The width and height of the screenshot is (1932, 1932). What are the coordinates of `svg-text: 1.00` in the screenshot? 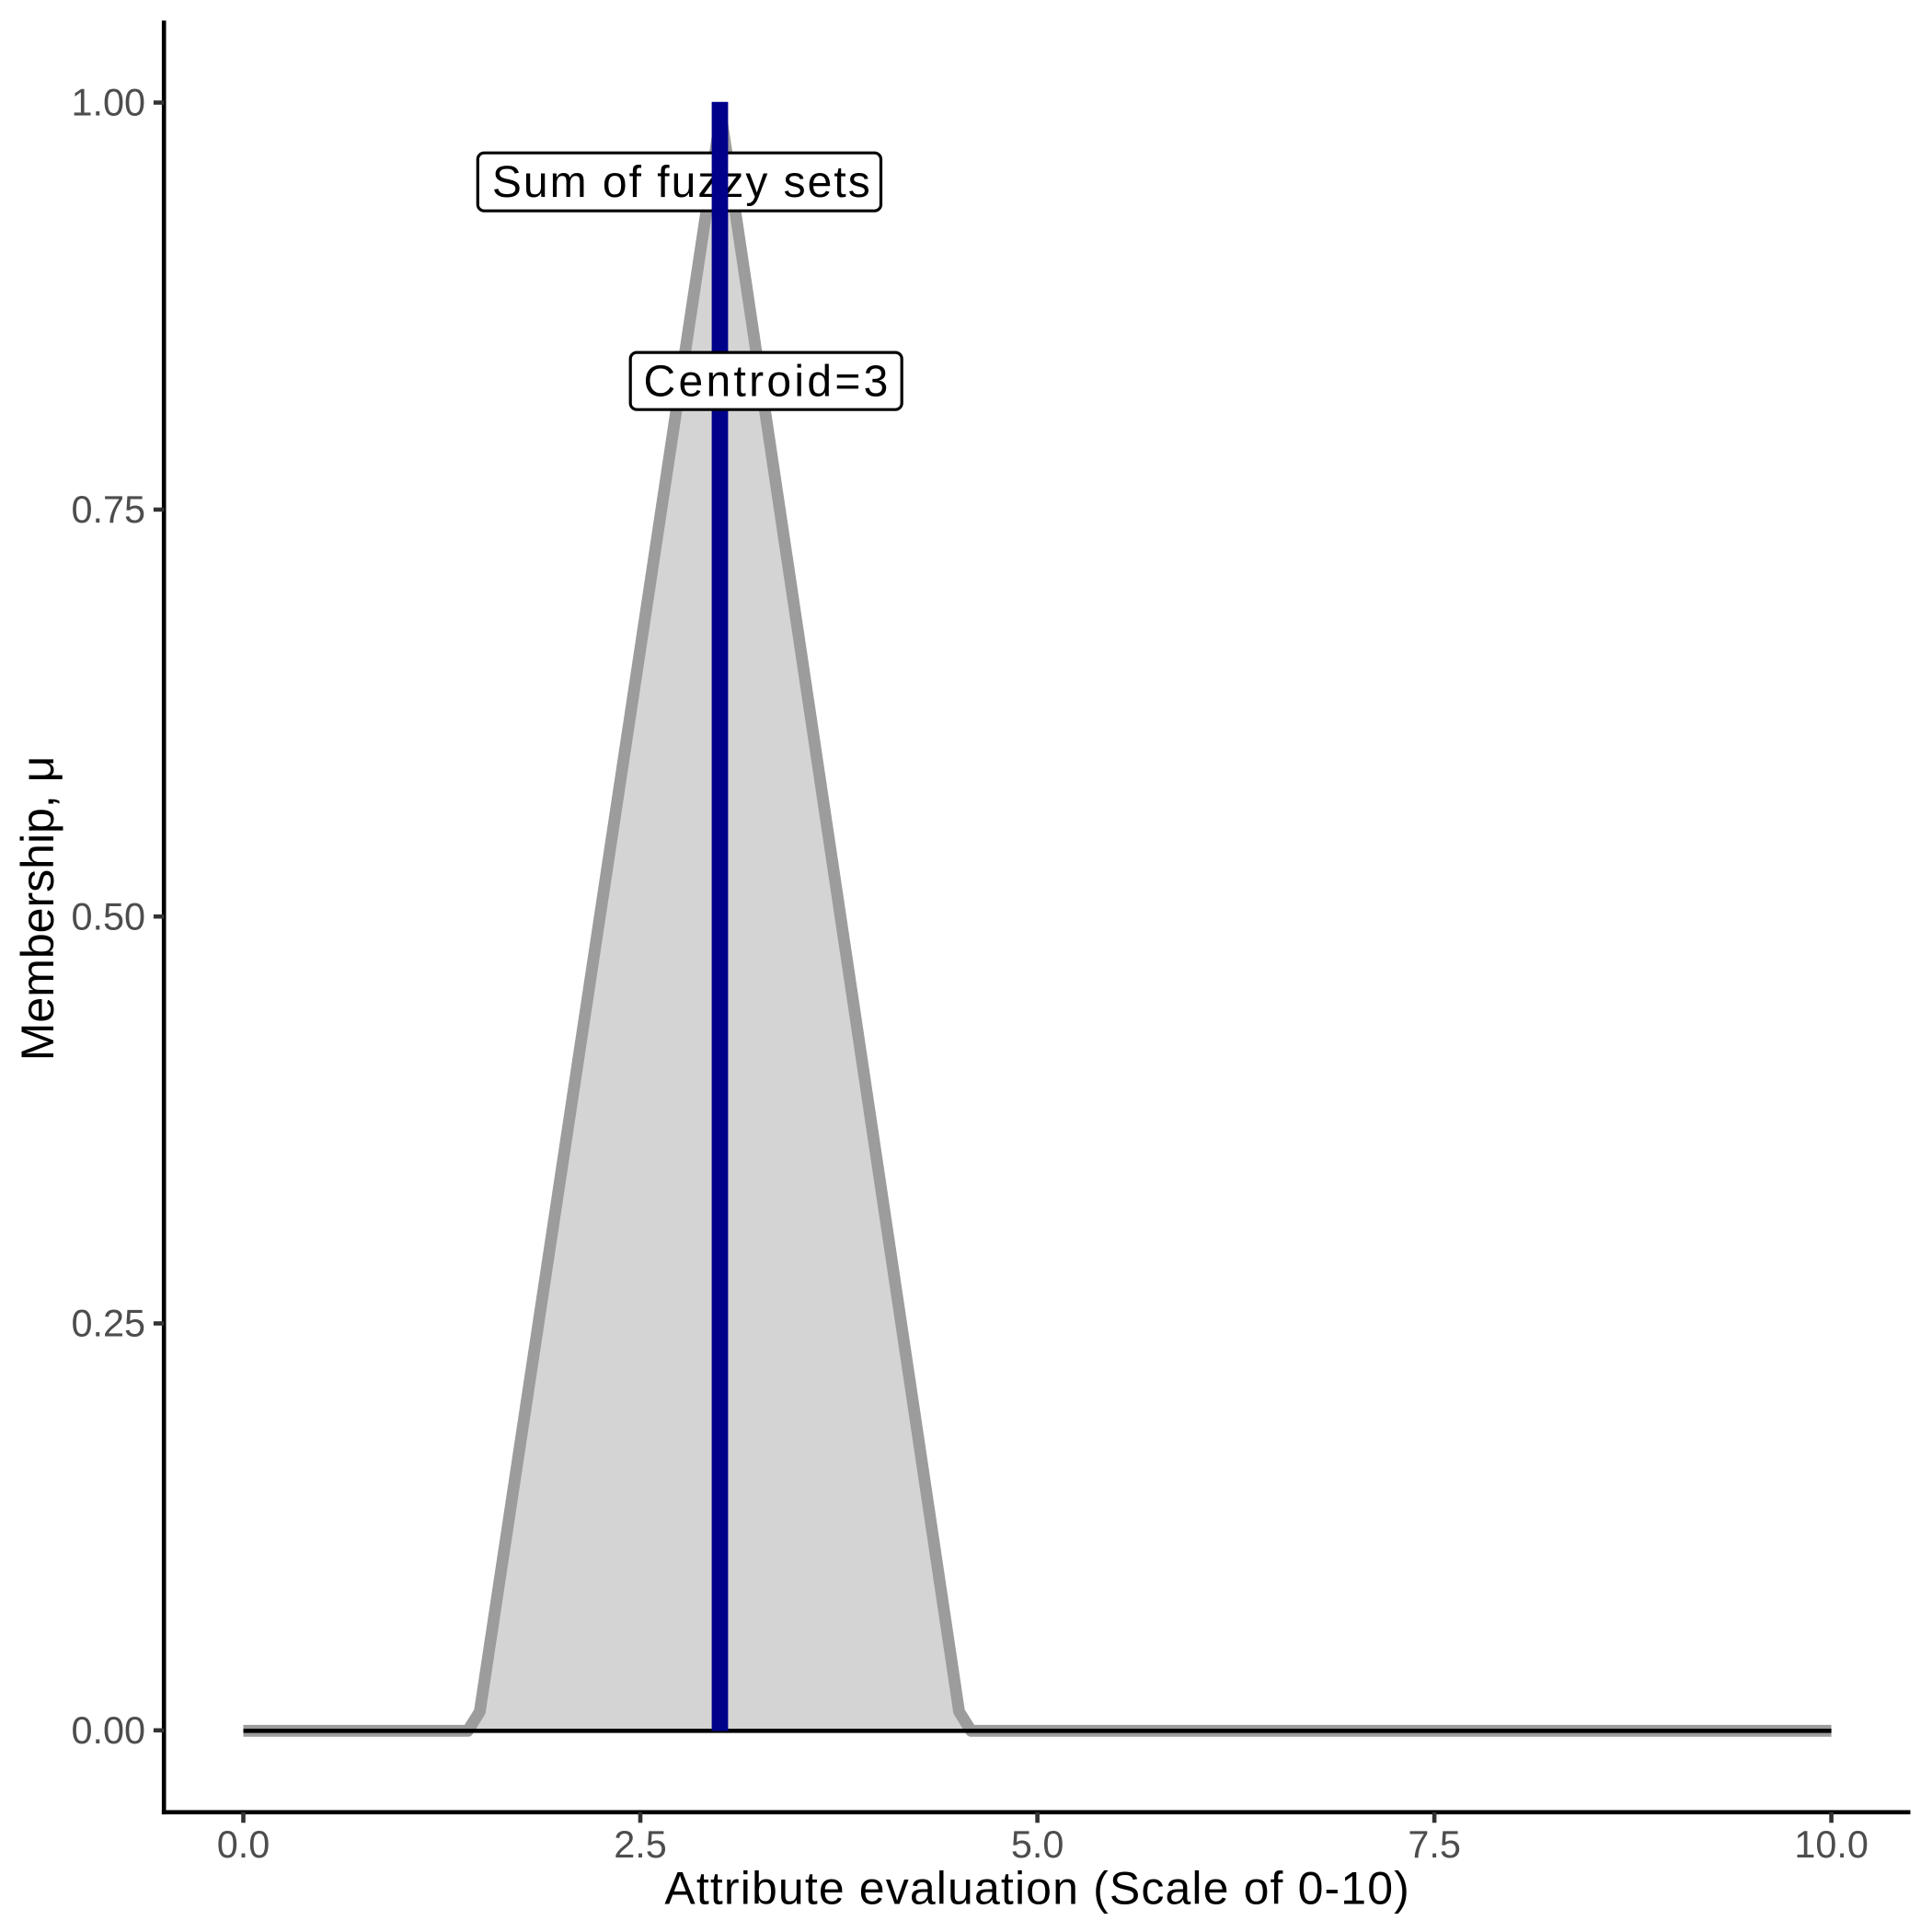 It's located at (108, 103).